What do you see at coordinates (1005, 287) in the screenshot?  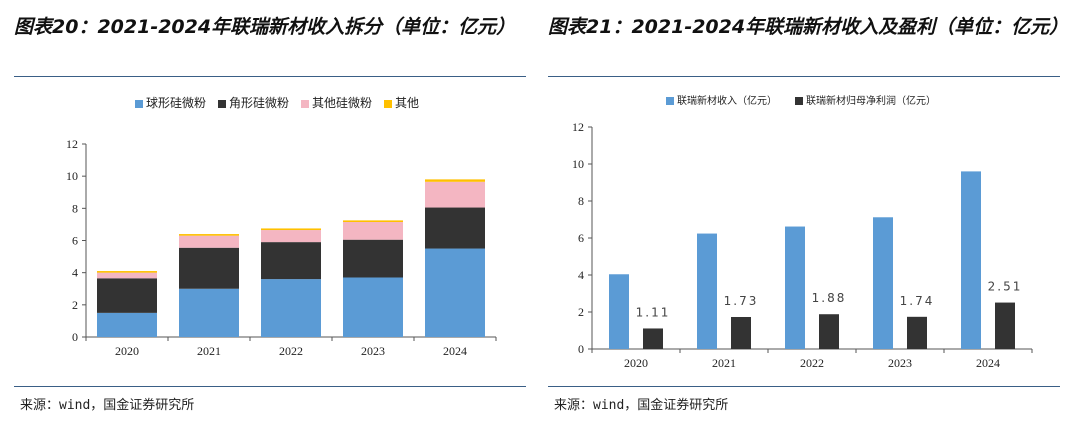 I see `data-label: 2.51` at bounding box center [1005, 287].